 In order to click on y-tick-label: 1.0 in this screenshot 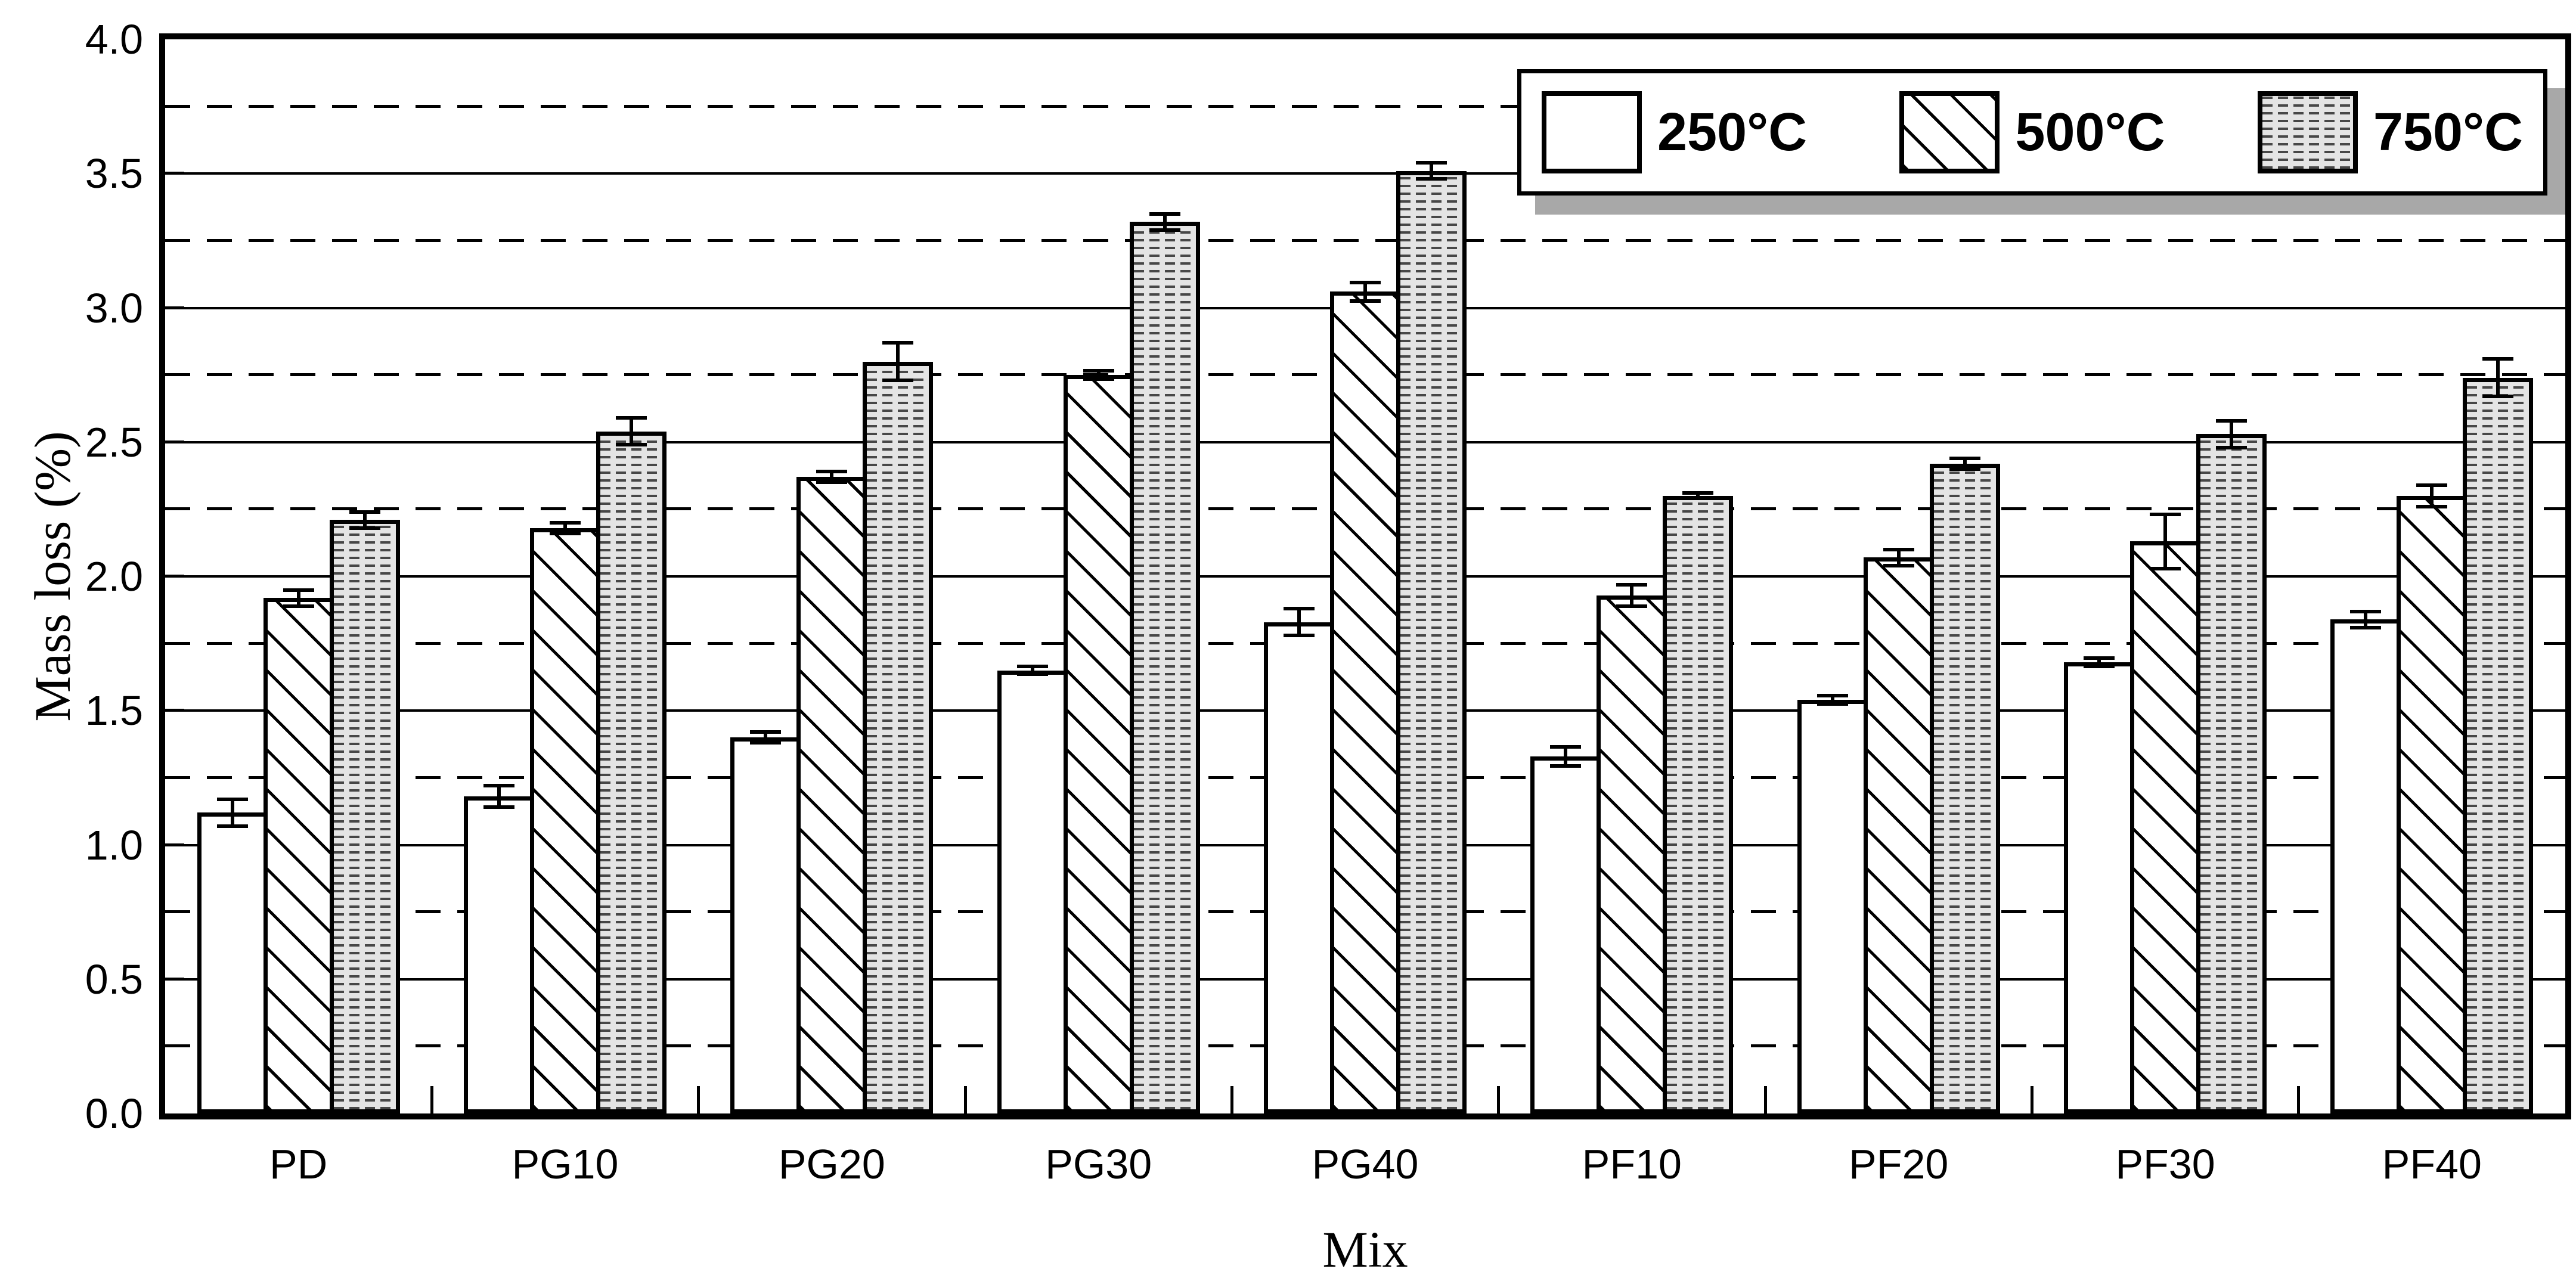, I will do `click(114, 845)`.